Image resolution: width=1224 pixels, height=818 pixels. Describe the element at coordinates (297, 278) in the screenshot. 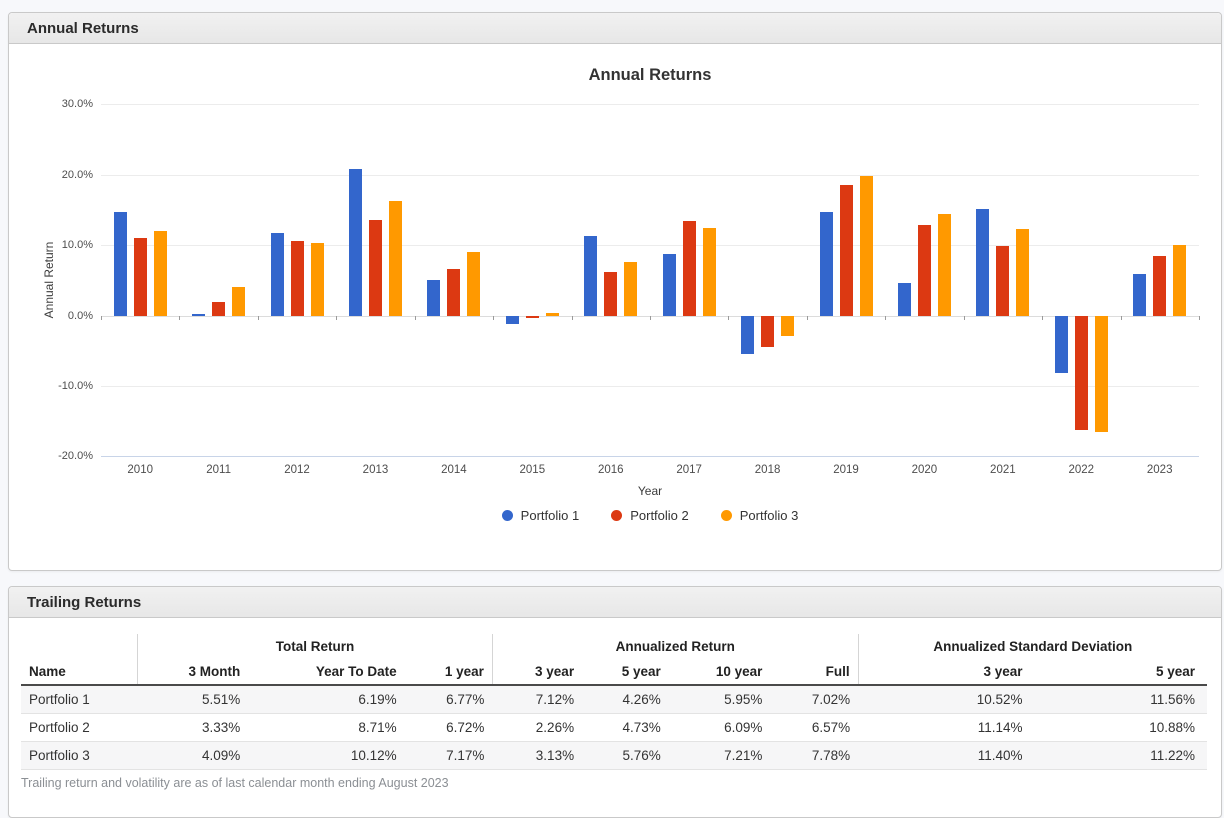

I see `bar-portfolio-2-2012` at that location.